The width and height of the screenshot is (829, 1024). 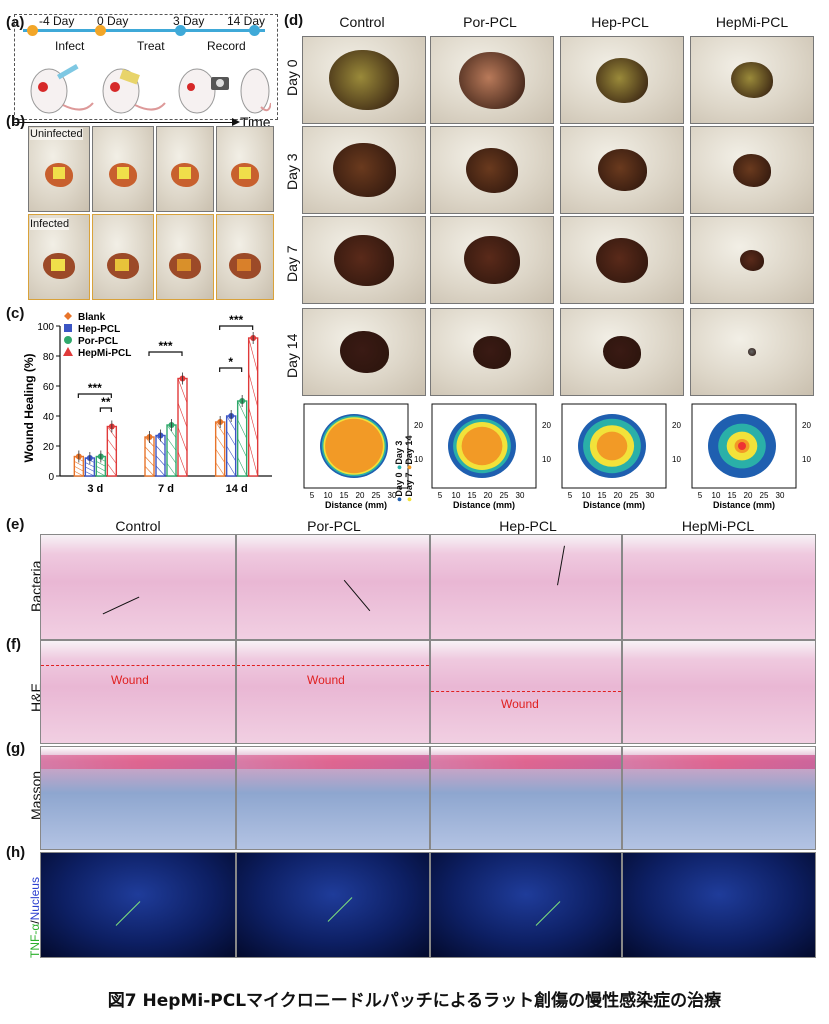 What do you see at coordinates (292, 171) in the screenshot?
I see `row-label: Day 3` at bounding box center [292, 171].